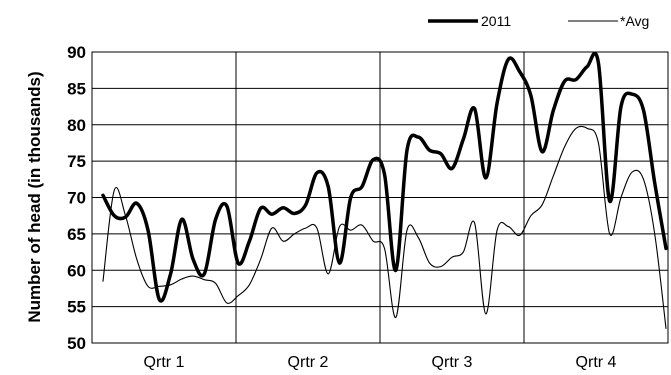 Image resolution: width=671 pixels, height=375 pixels. Describe the element at coordinates (76, 161) in the screenshot. I see `y-tick-label: 75` at that location.